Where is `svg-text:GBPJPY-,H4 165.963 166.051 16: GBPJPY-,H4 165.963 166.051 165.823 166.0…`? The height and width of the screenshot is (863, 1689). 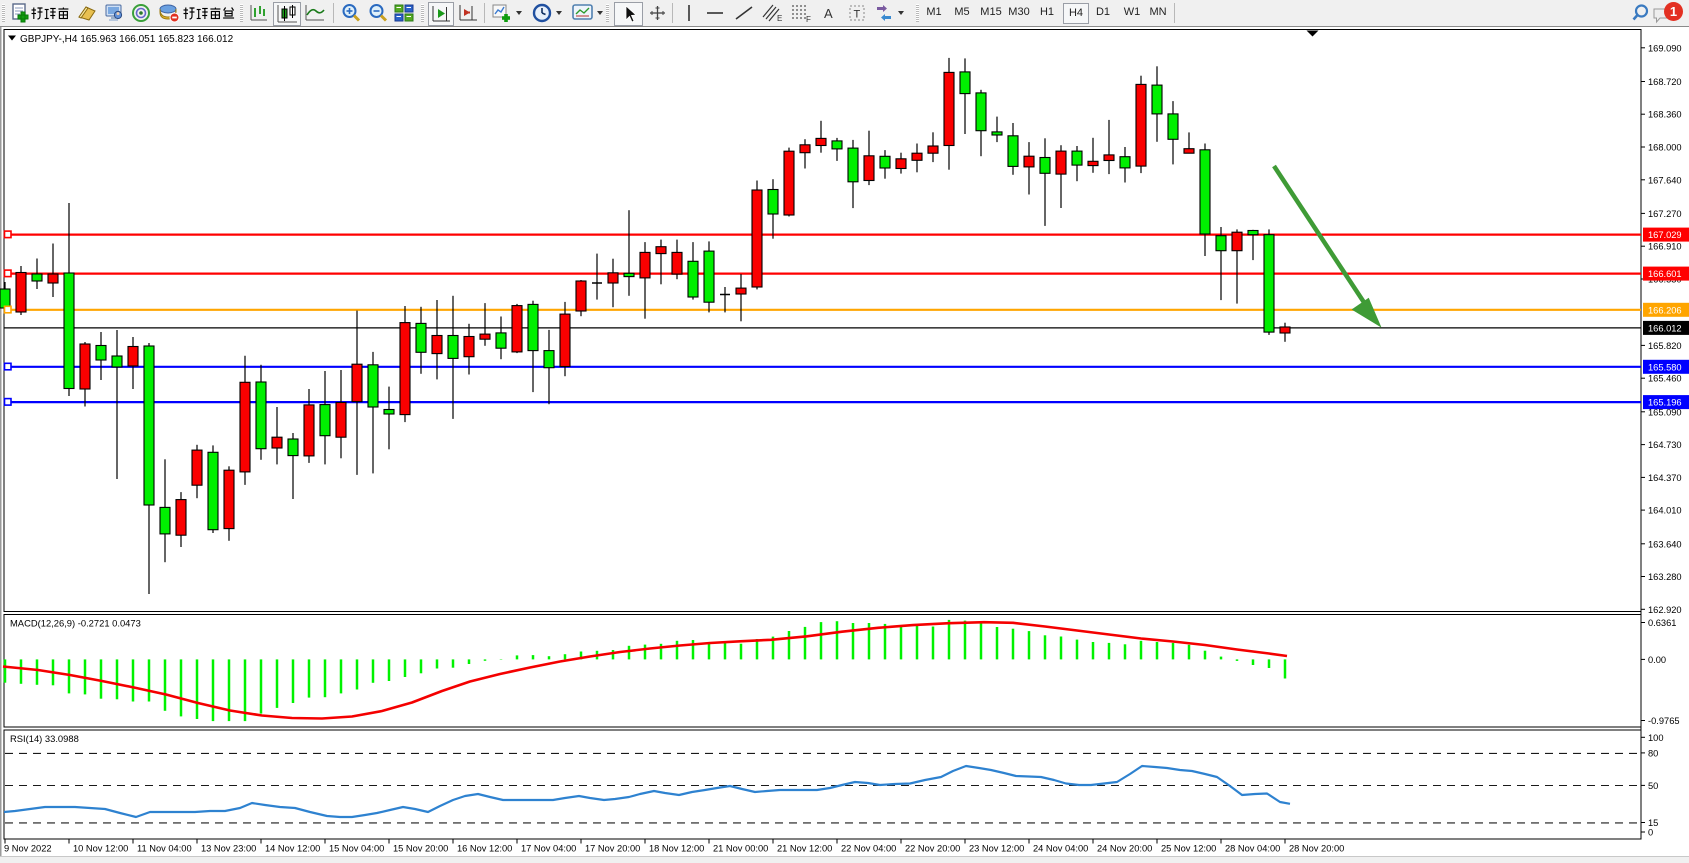 svg-text:GBPJPY-,H4 165.963 166.051 16: GBPJPY-,H4 165.963 166.051 165.823 166.0… is located at coordinates (127, 39).